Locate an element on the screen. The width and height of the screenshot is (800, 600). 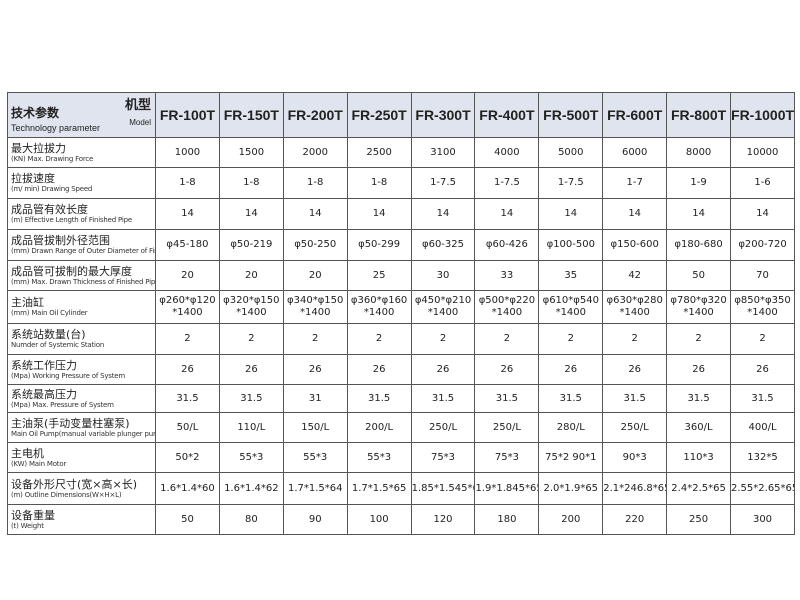
row-label: 主油缸 (mm) Main Oil Cylinder is located at coordinates (81, 307).